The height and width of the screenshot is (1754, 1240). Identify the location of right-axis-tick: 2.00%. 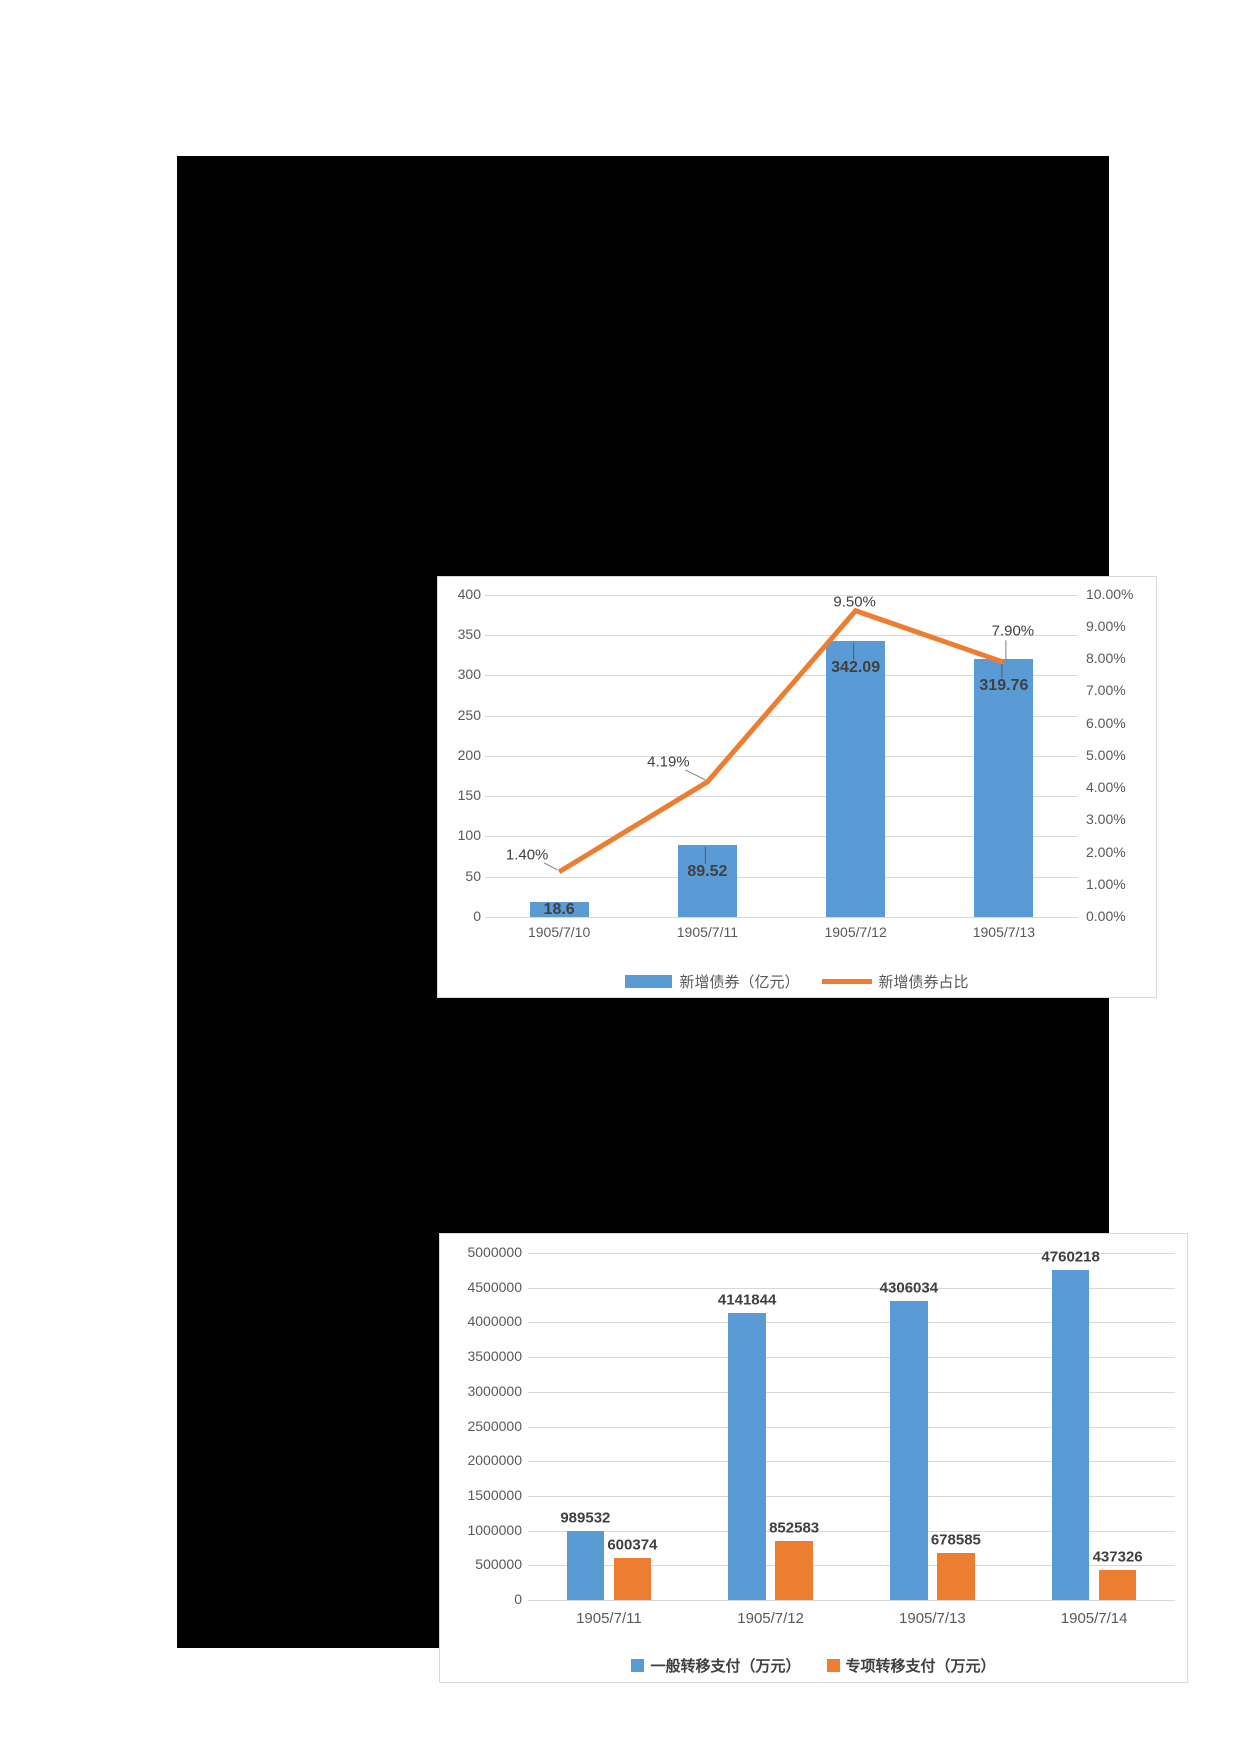
(1106, 851).